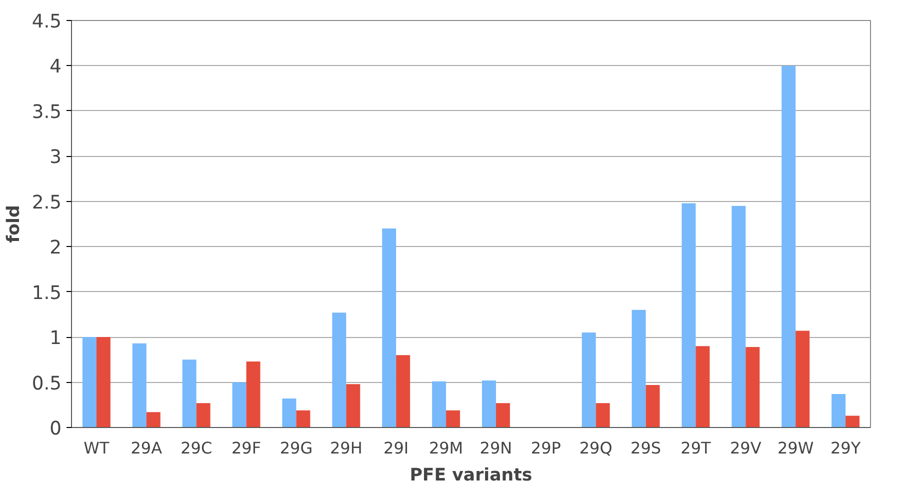 The image size is (900, 493). What do you see at coordinates (247, 448) in the screenshot?
I see `x-tick-label: 29F` at bounding box center [247, 448].